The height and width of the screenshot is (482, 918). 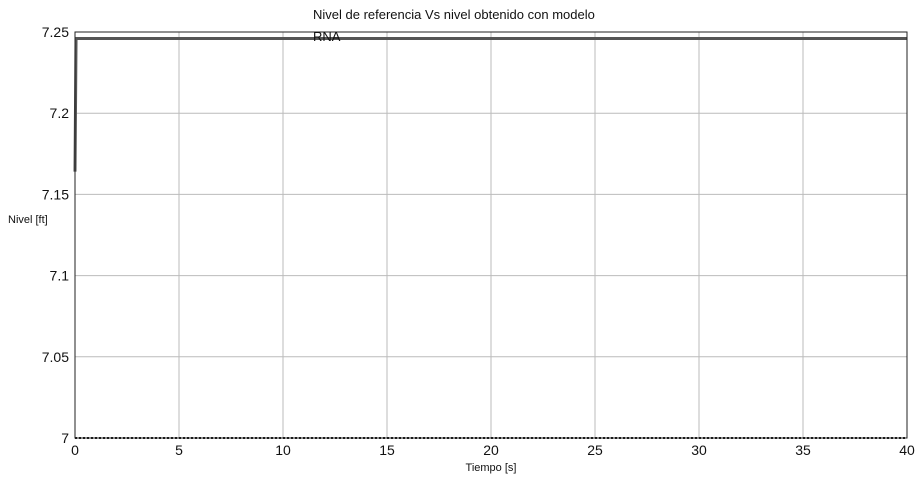 I want to click on chart-title-line-2: RNA, so click(x=327, y=36).